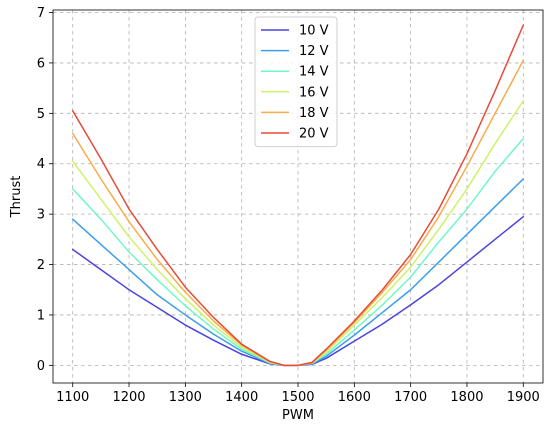  I want to click on y-tick-label: 1, so click(41, 315).